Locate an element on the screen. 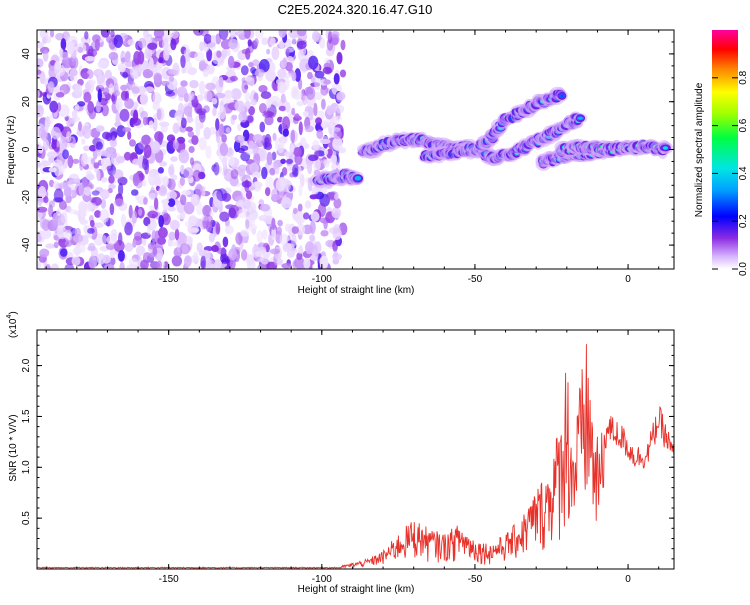  svg-text: (x104) is located at coordinates (12, 324).